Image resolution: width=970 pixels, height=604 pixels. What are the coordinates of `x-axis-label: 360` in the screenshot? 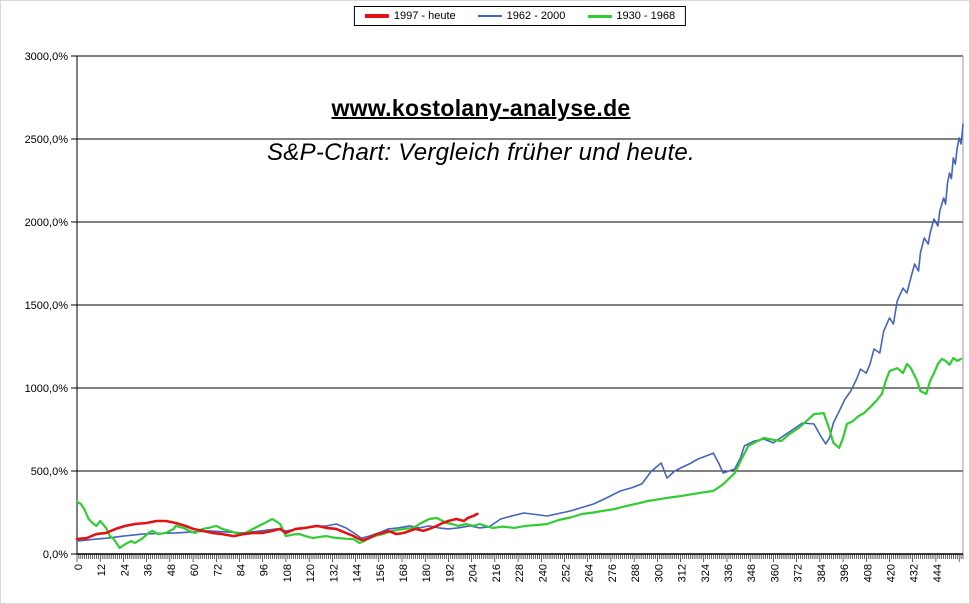 It's located at (775, 573).